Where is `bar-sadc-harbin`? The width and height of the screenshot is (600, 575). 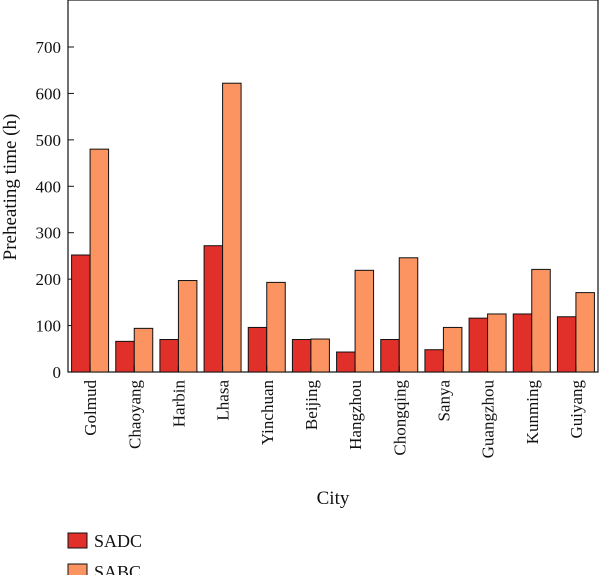 bar-sadc-harbin is located at coordinates (169, 356).